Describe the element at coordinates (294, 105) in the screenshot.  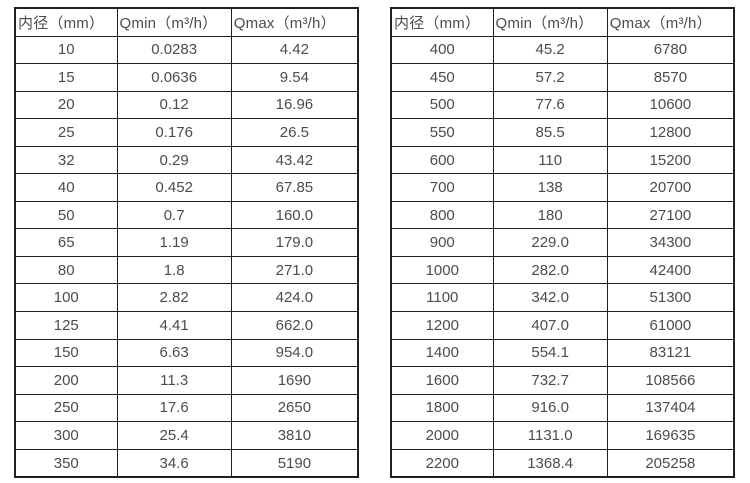
I see `qmax-cell: 16.96` at that location.